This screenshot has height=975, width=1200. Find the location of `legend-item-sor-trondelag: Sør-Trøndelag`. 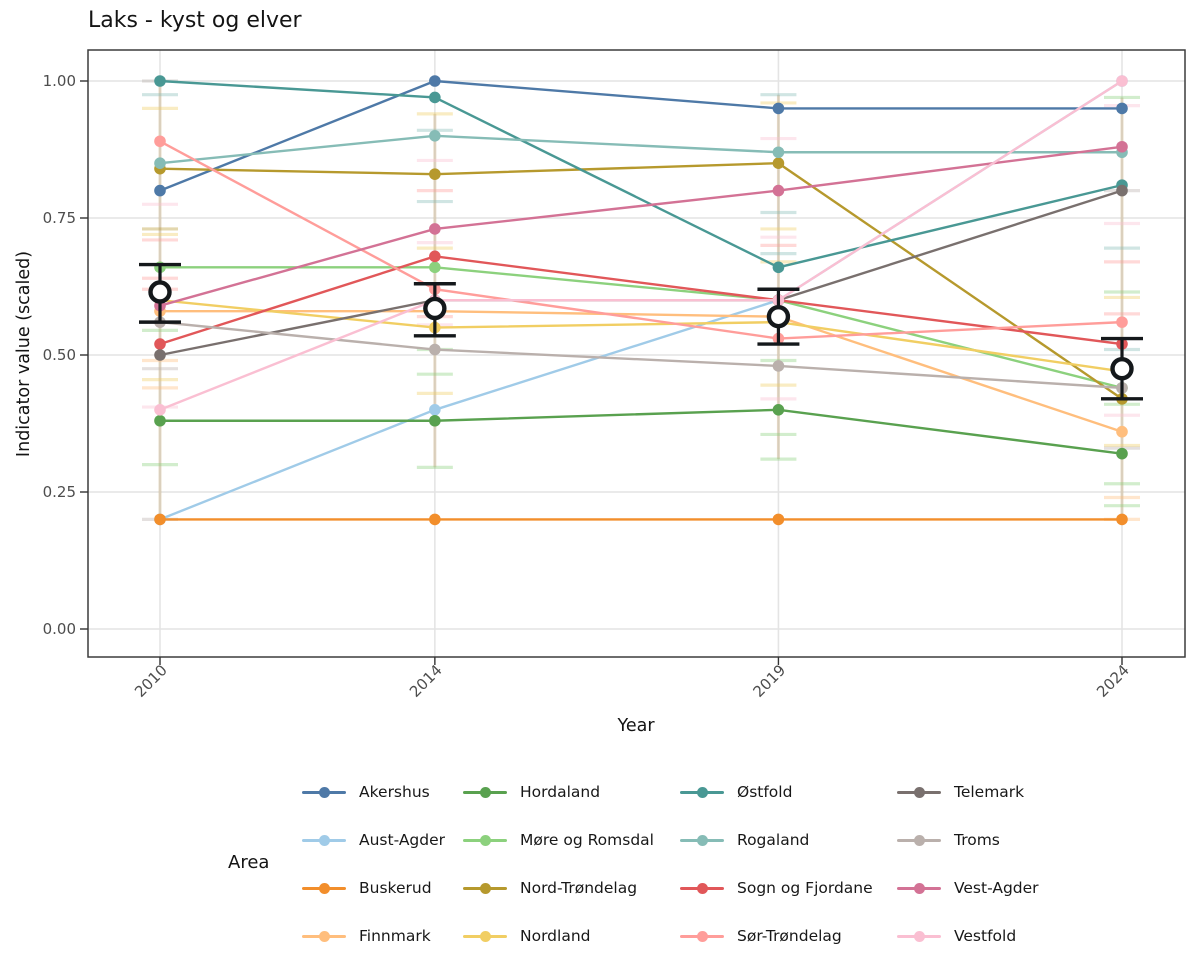

legend-item-sor-trondelag: Sør-Trøndelag is located at coordinates (788, 936).